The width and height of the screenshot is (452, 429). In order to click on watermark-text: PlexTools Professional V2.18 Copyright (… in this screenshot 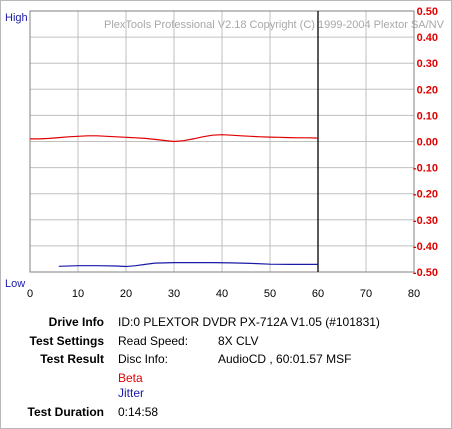, I will do `click(274, 25)`.